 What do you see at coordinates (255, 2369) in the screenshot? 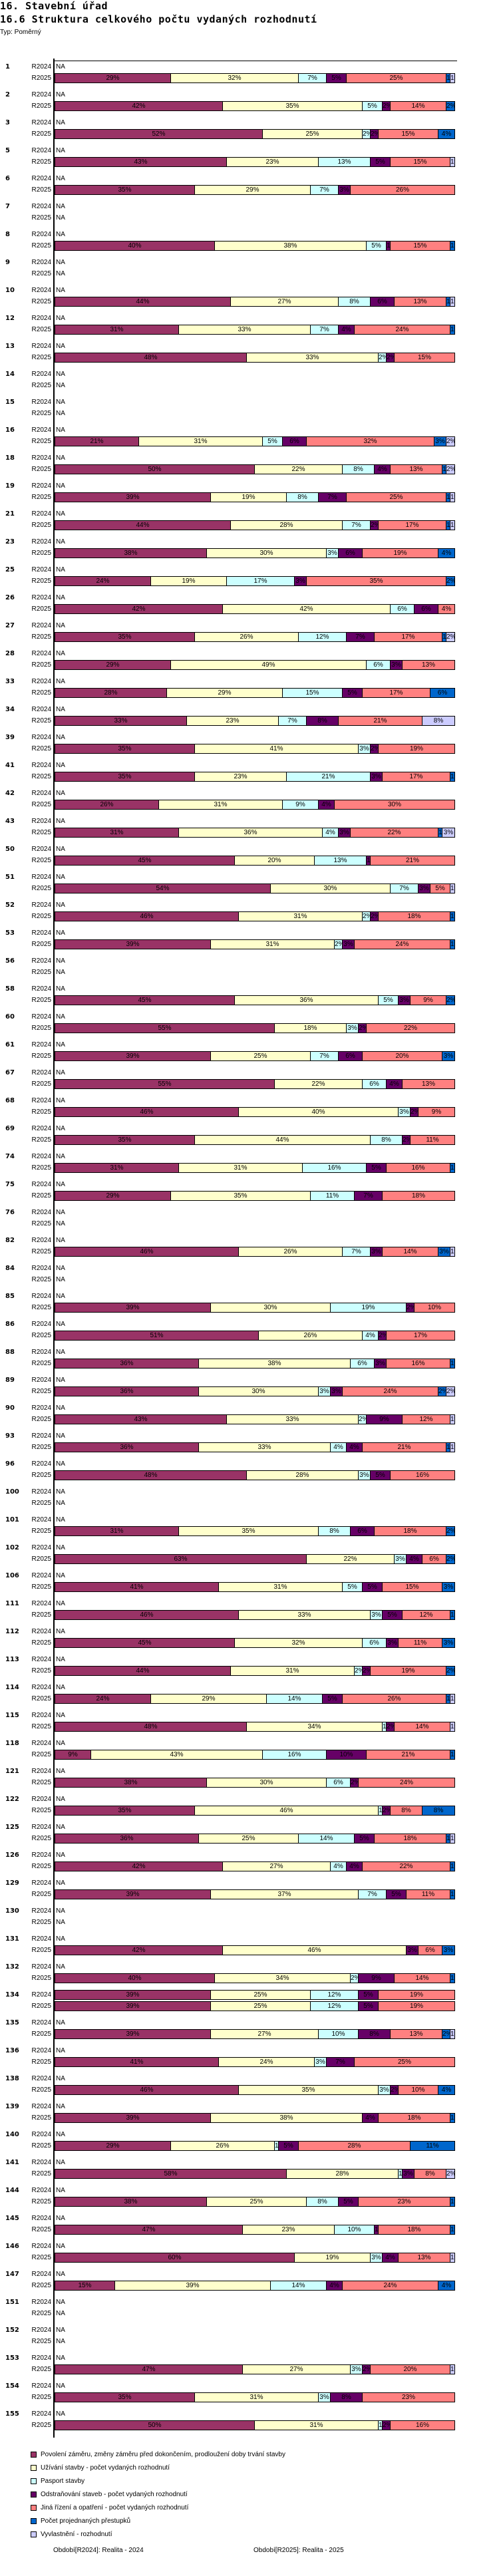
I see `stacked-bar: 47%27%3%2%20%1%` at bounding box center [255, 2369].